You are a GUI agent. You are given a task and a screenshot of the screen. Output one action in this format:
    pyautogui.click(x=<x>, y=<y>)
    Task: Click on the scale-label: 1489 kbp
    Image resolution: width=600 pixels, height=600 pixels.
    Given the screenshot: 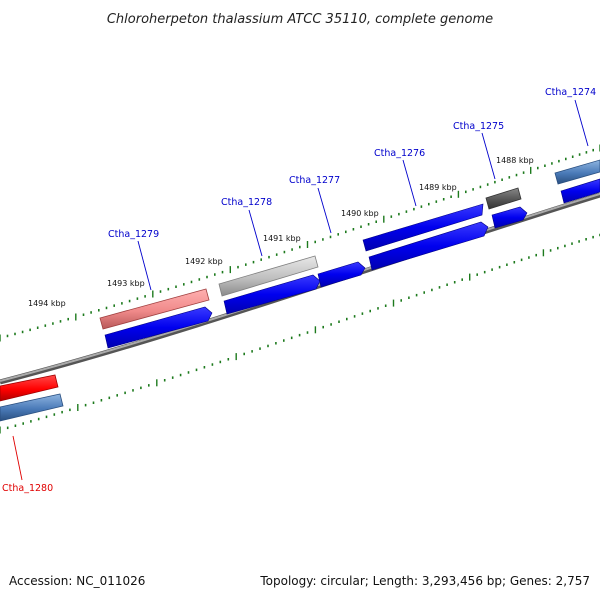 What is the action you would take?
    pyautogui.click(x=438, y=187)
    